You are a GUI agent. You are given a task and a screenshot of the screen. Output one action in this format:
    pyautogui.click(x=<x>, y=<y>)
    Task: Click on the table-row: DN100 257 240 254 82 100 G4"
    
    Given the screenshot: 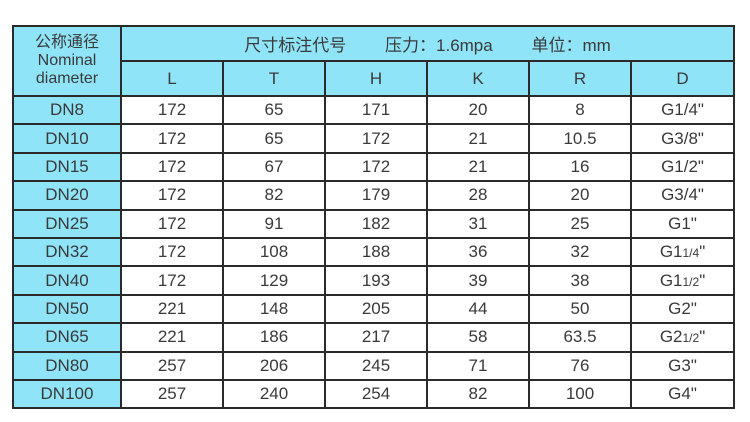 What is the action you would take?
    pyautogui.click(x=374, y=394)
    